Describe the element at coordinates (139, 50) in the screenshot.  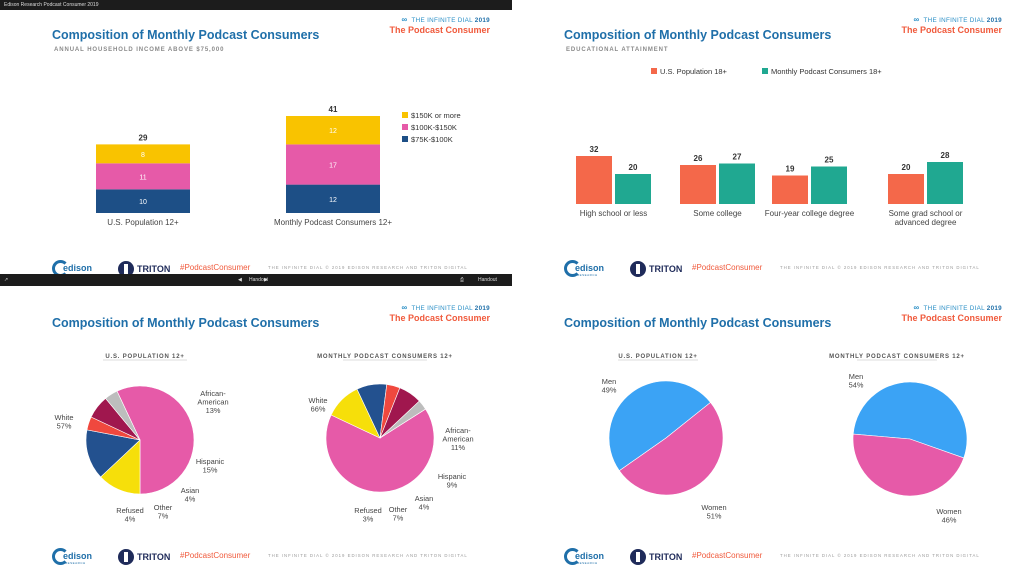
I see `slide-subtitle: ANNUAL HOUSEHOLD INCOME ABOVE $75,000` at that location.